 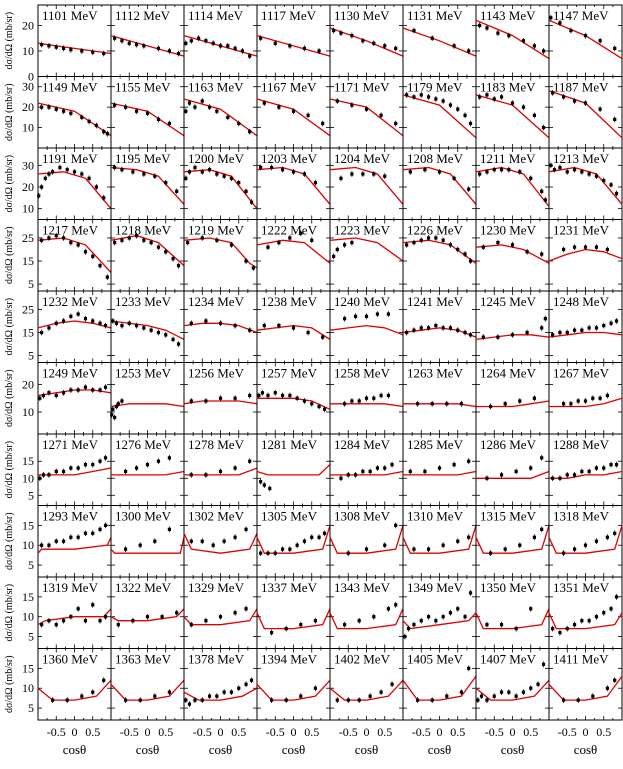 I want to click on panel: 1187 MeV, so click(x=585, y=112).